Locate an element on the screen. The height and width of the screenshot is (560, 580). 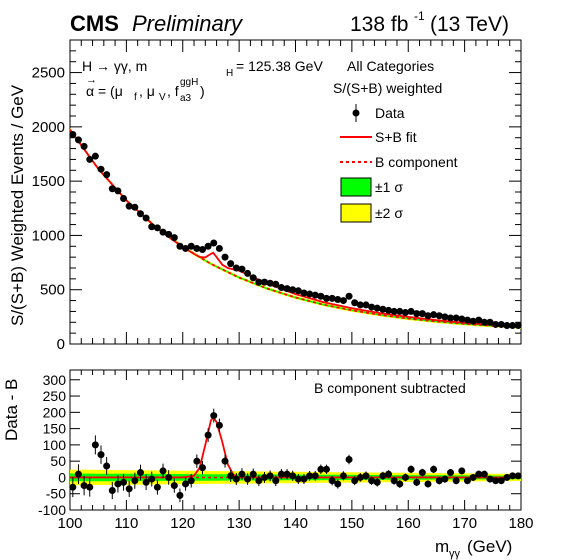
mu-f-subscript: f is located at coordinates (135, 97).